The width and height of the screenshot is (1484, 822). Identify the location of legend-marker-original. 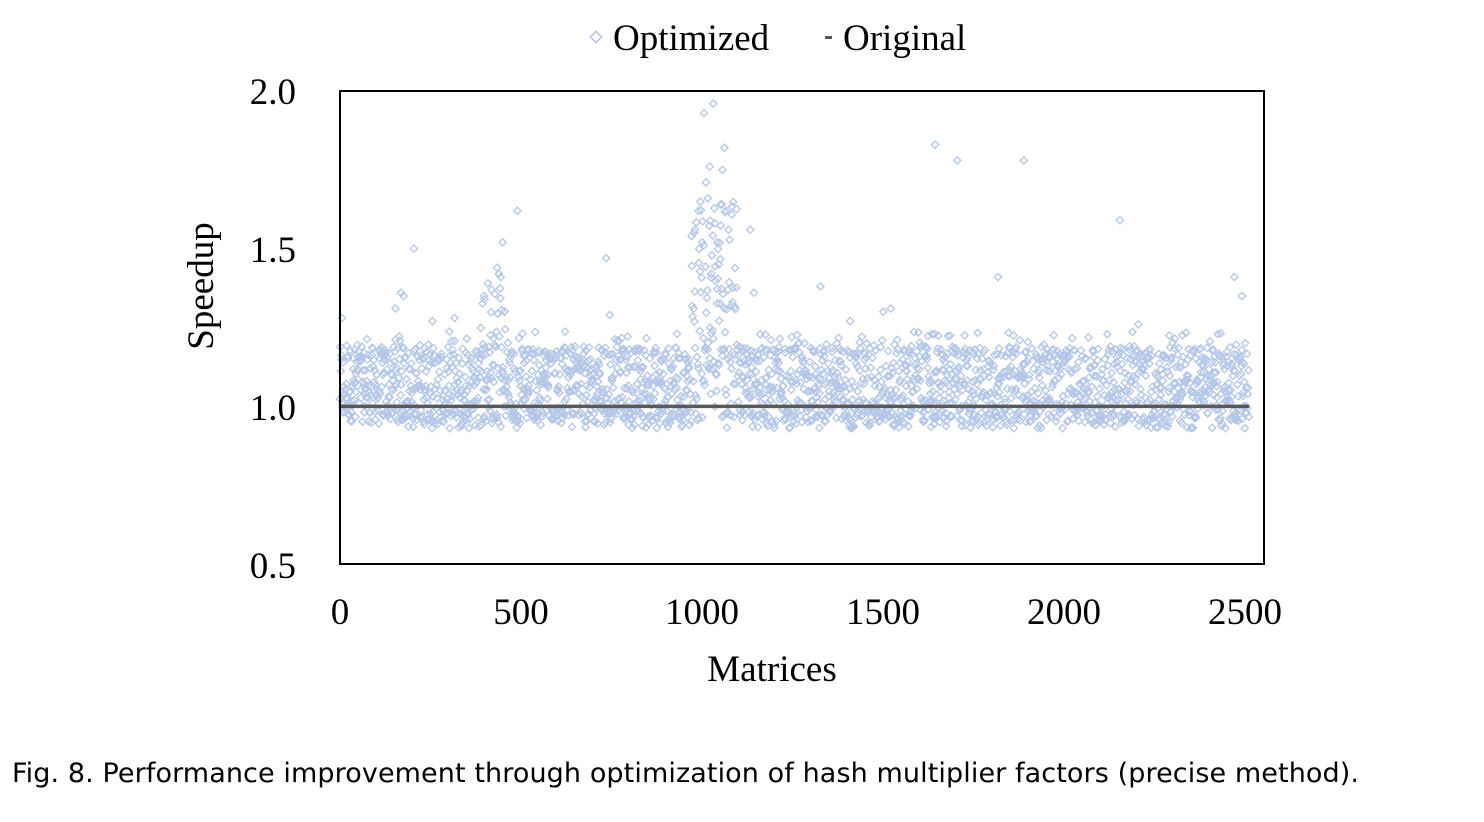
(828, 37).